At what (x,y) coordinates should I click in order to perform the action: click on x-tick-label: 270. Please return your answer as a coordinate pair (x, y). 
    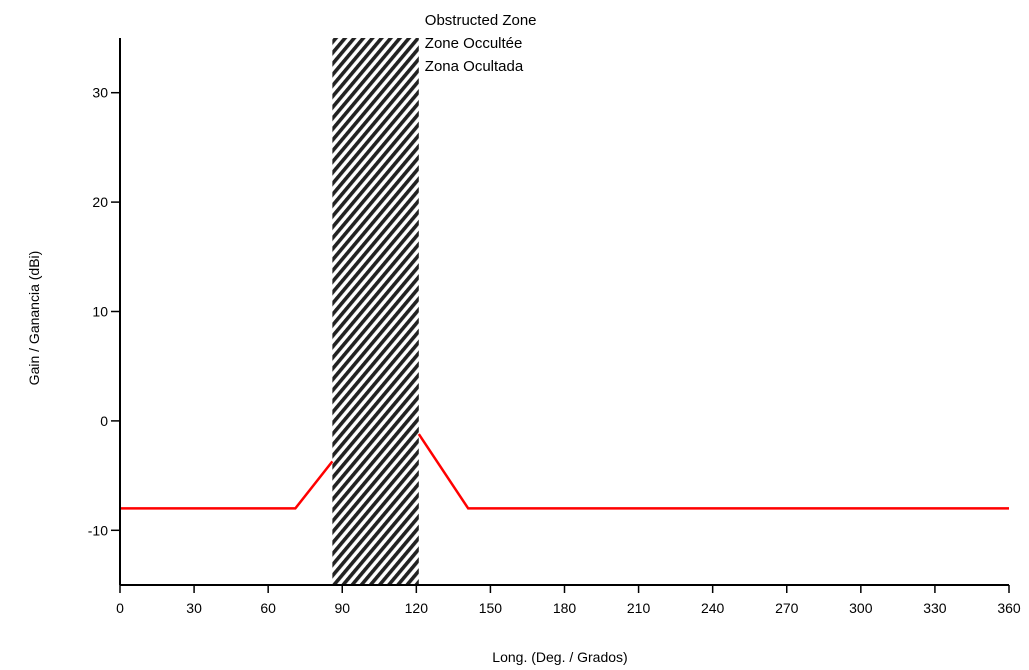
    Looking at the image, I should click on (787, 608).